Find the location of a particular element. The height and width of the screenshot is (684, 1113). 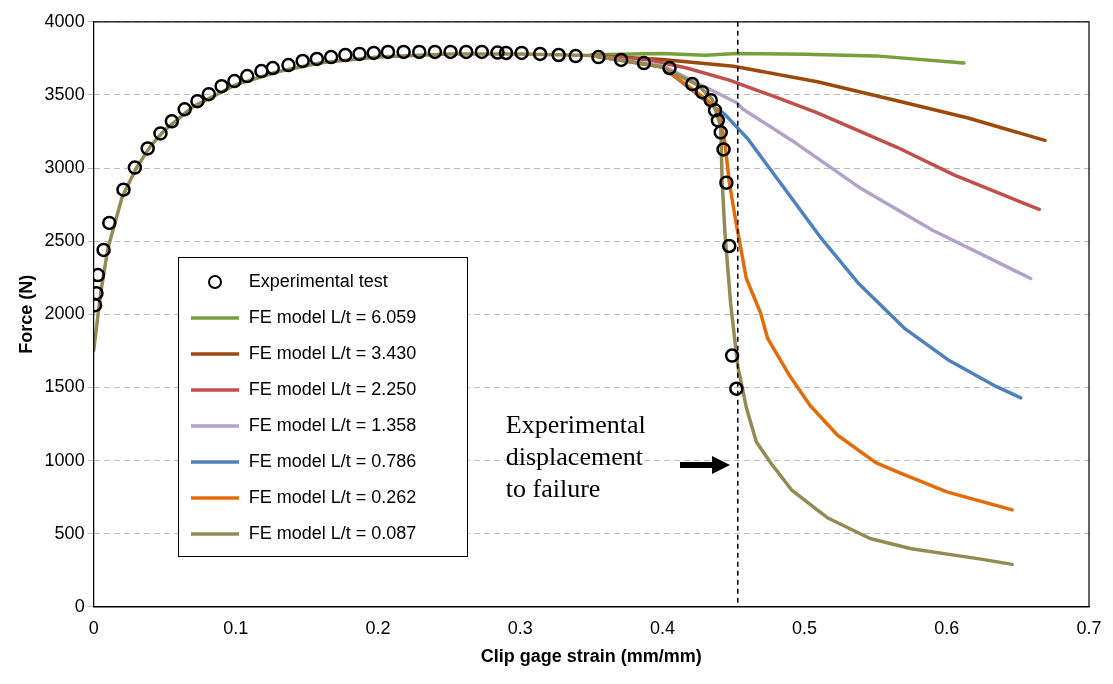

y-tick-label: 1500 is located at coordinates (64, 386).